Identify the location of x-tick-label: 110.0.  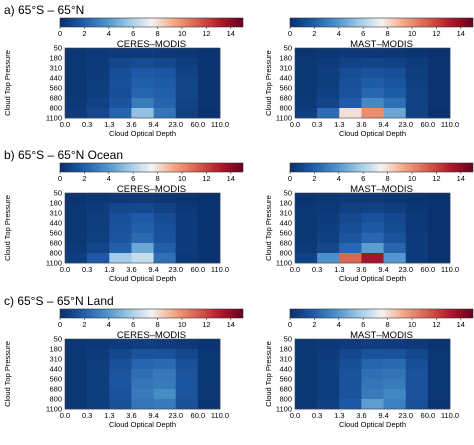
(220, 269).